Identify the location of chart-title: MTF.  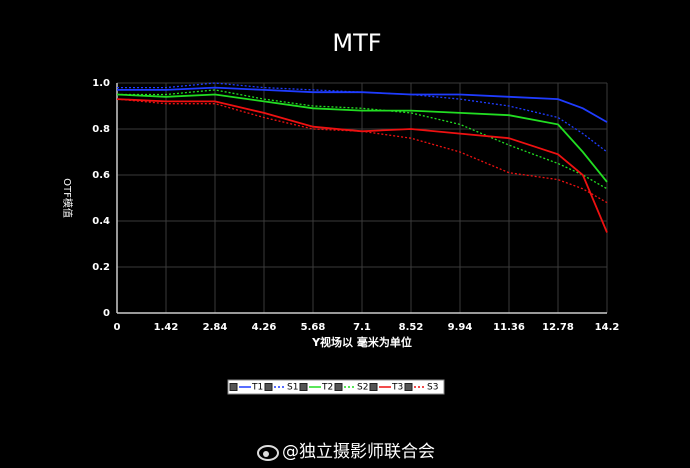
(356, 43).